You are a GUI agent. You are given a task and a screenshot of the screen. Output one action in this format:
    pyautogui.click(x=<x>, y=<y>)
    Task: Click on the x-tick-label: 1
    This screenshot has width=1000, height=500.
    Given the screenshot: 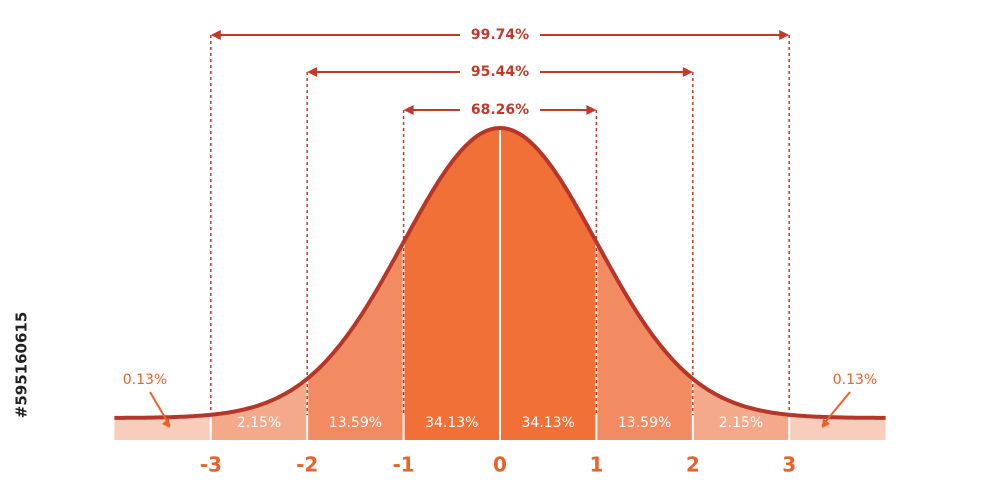 What is the action you would take?
    pyautogui.click(x=596, y=465)
    